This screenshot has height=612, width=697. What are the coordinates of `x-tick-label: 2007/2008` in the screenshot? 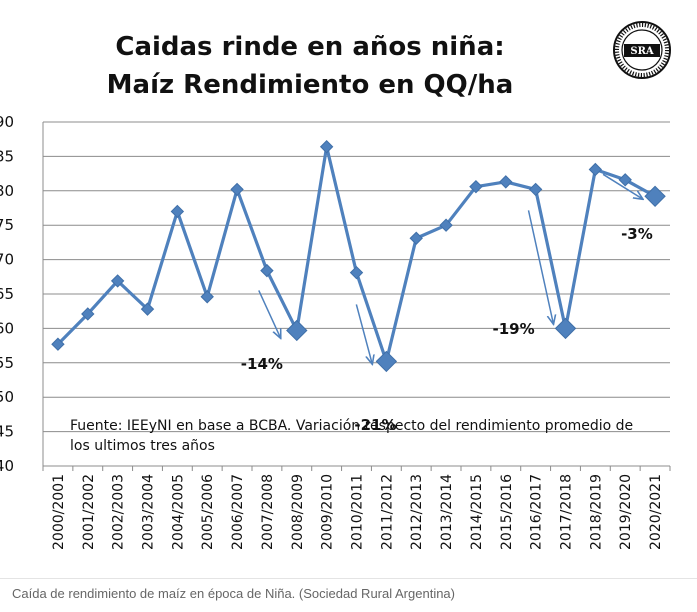 It's located at (268, 512).